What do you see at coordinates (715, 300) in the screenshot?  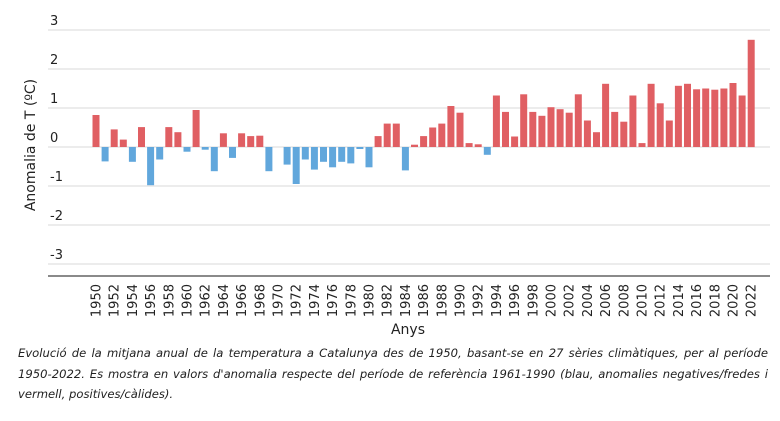 I see `x-tick-label: 2018` at bounding box center [715, 300].